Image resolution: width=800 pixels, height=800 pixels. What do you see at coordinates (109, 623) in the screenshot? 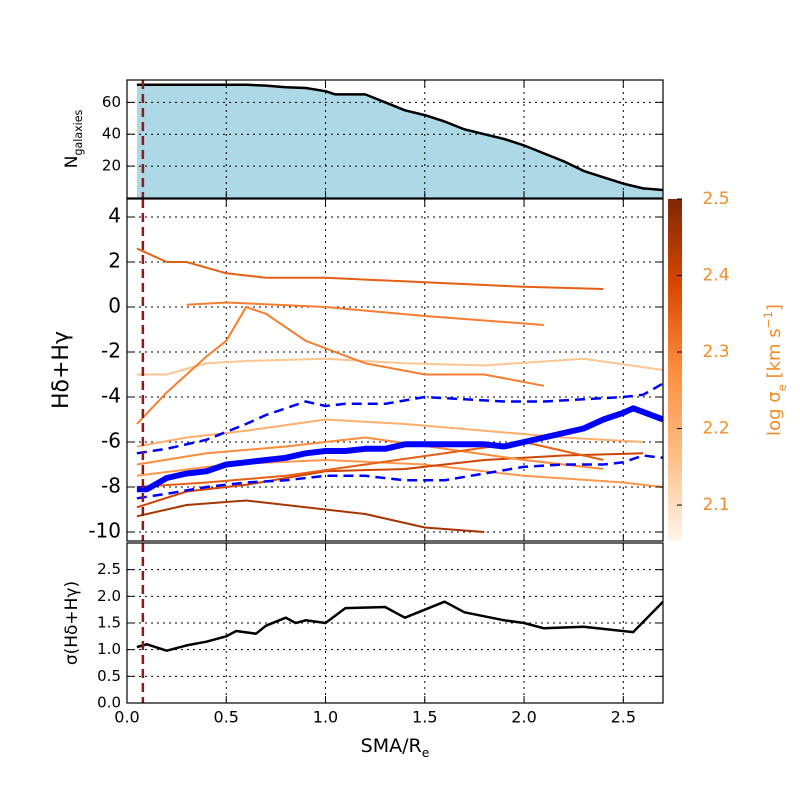
I see `y-tick-label: 1.5` at bounding box center [109, 623].